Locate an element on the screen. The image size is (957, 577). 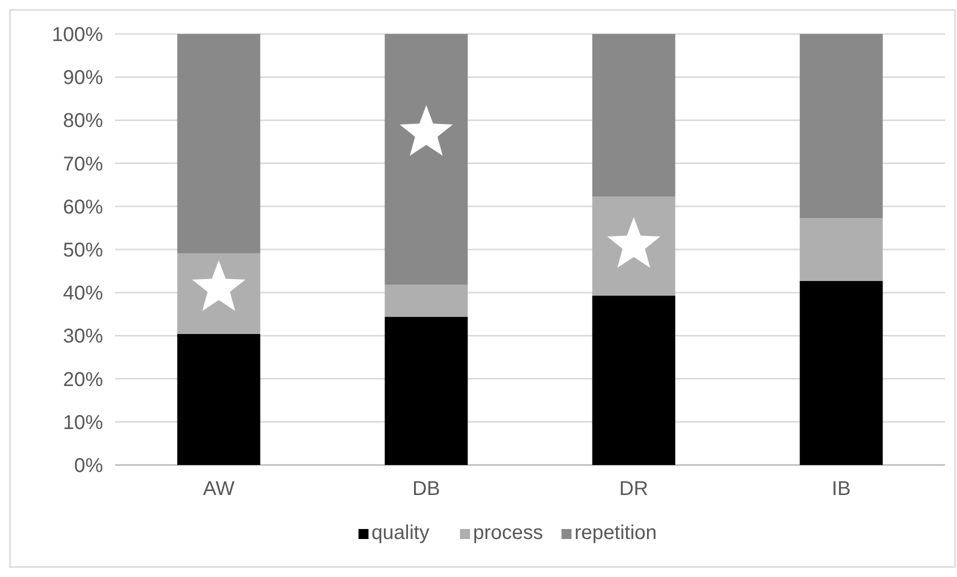
y-tick-label: 80% is located at coordinates (83, 121).